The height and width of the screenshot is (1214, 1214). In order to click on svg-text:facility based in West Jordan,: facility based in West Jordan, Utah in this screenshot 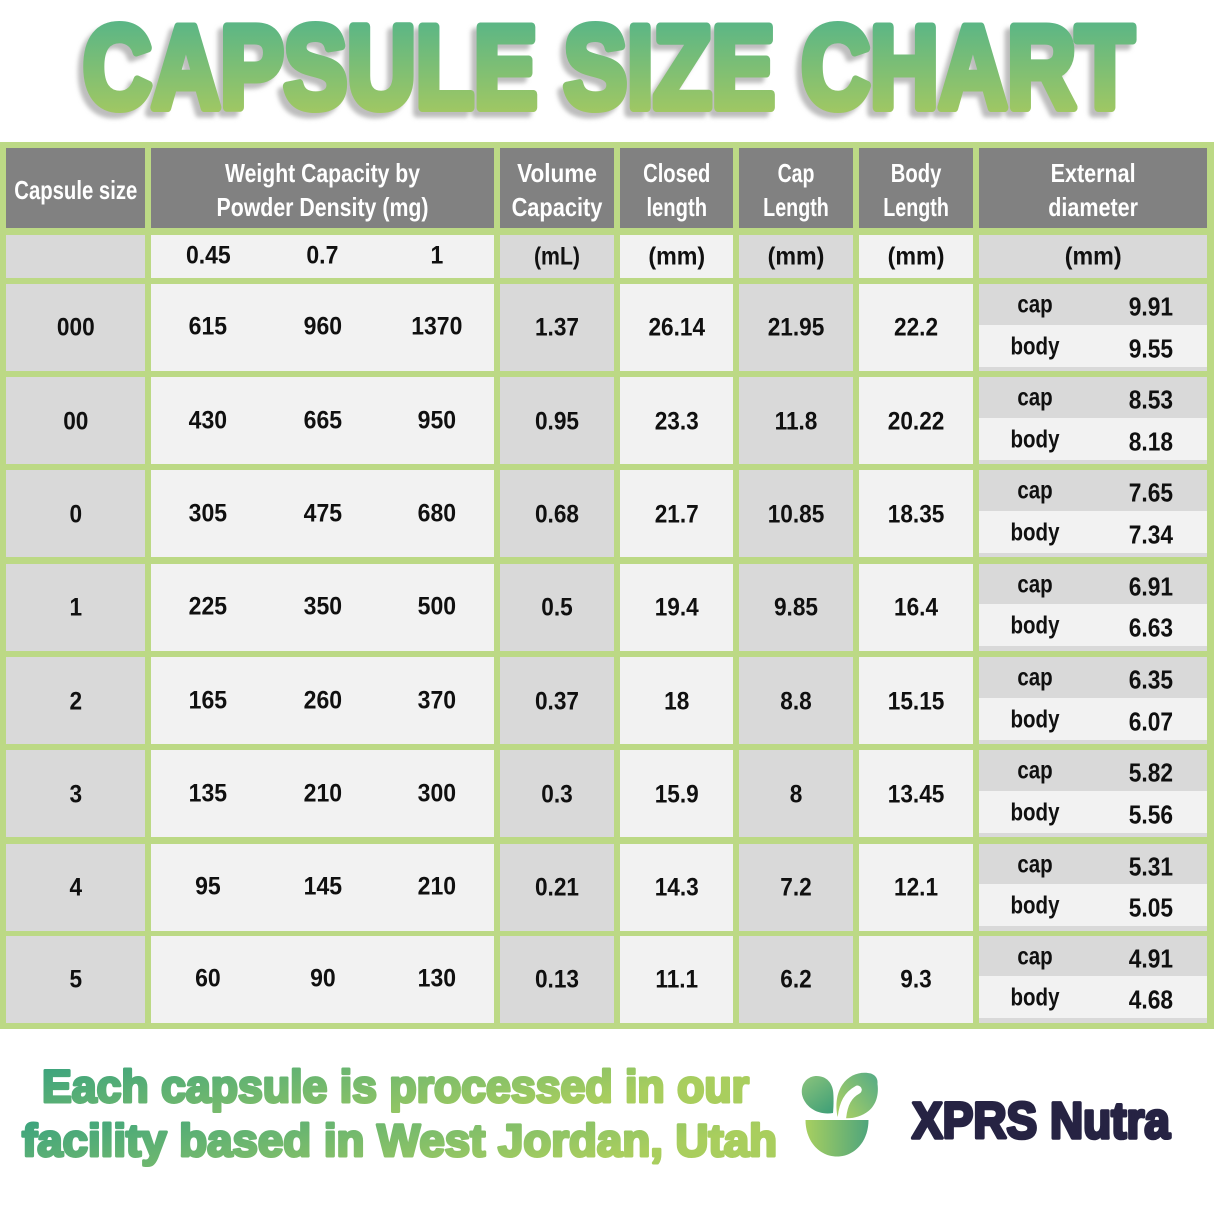, I will do `click(399, 1140)`.